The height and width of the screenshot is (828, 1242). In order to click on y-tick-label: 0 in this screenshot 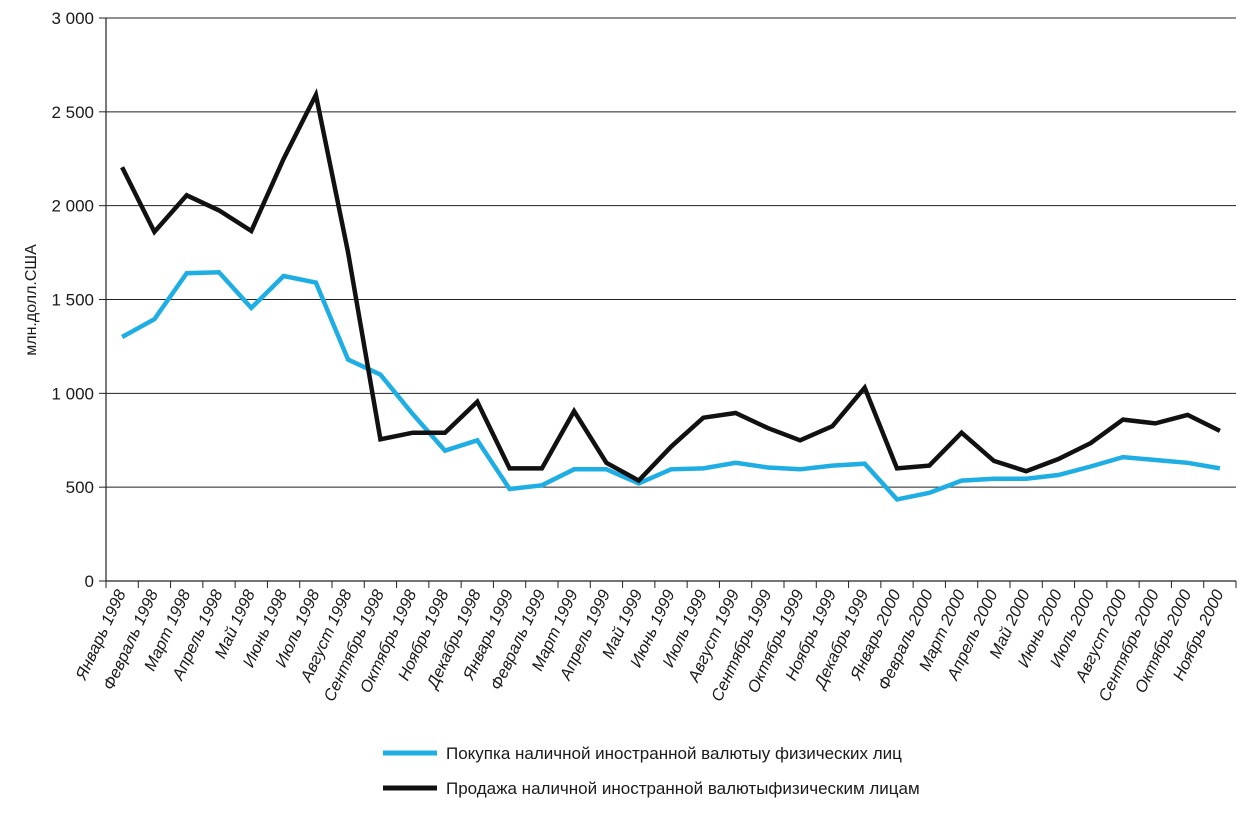, I will do `click(89, 581)`.